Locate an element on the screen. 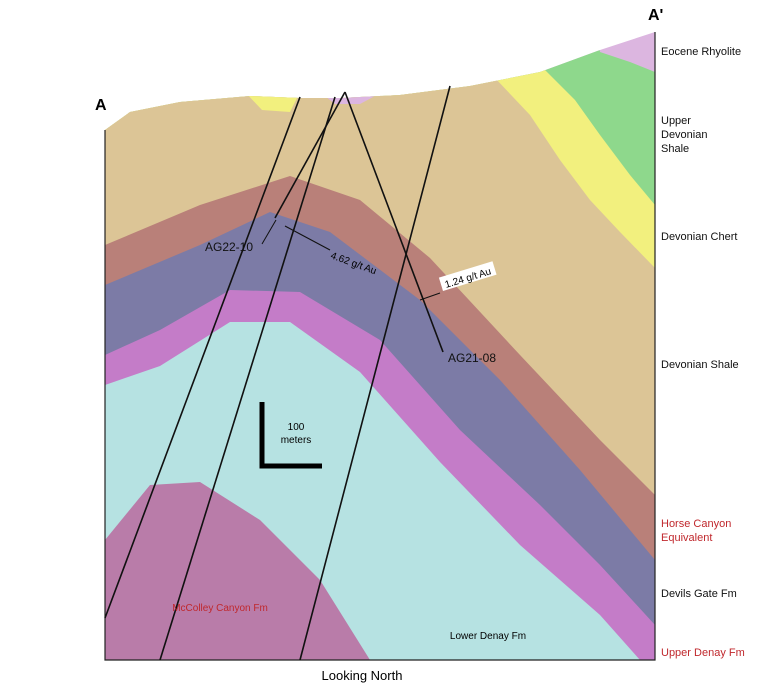 The width and height of the screenshot is (768, 687). rhyolite-patch is located at coordinates (350, 100).